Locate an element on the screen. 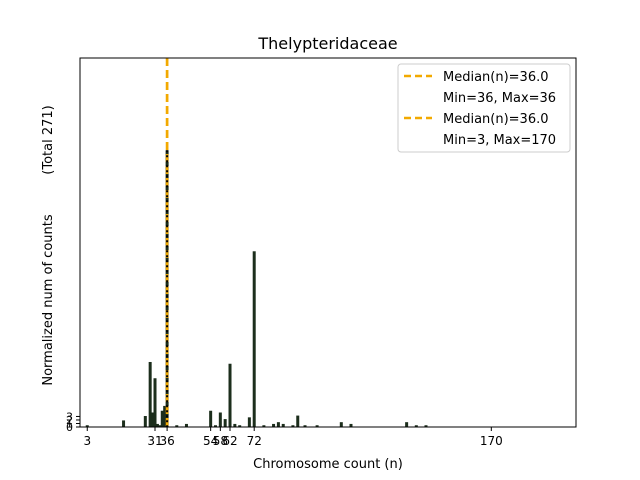 The image size is (640, 480). y-tick-label: 3 is located at coordinates (69, 416).